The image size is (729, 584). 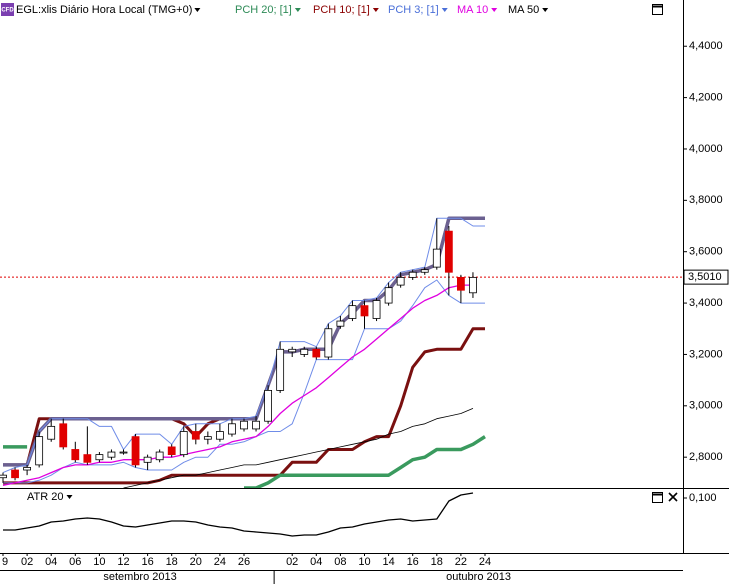 What do you see at coordinates (706, 46) in the screenshot?
I see `y-tick-label: 4,4000` at bounding box center [706, 46].